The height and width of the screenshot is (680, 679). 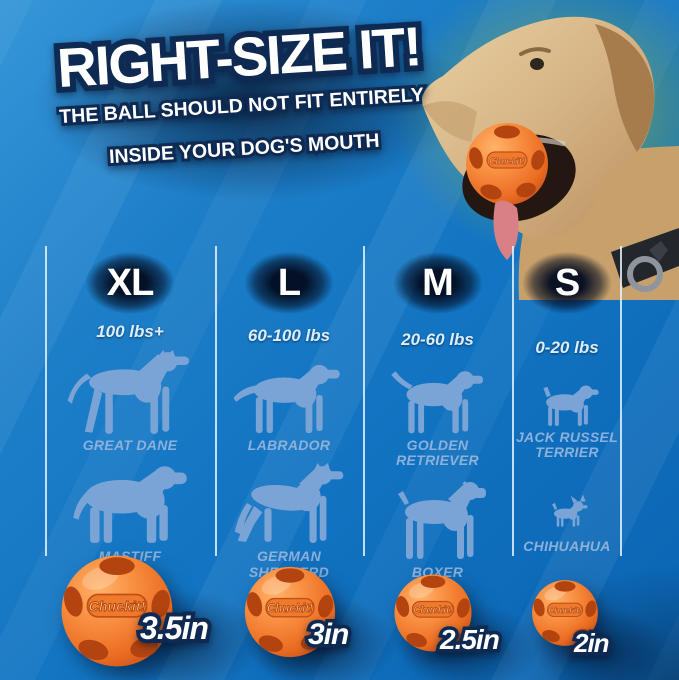 What do you see at coordinates (571, 405) in the screenshot?
I see `jack-russel-terrier-silhouette` at bounding box center [571, 405].